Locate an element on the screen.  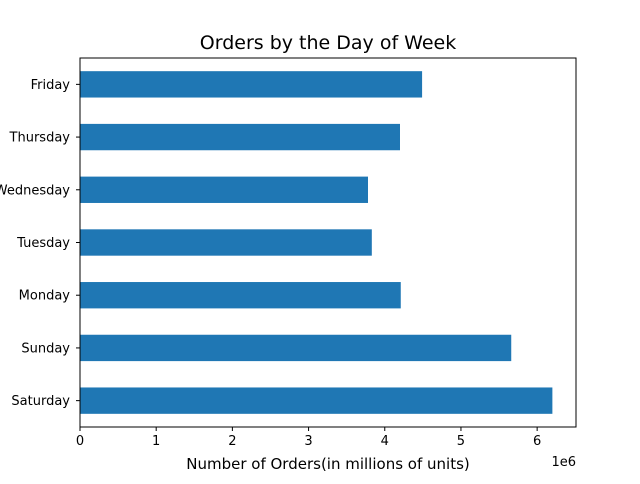
y-tick-label: Monday is located at coordinates (45, 296).